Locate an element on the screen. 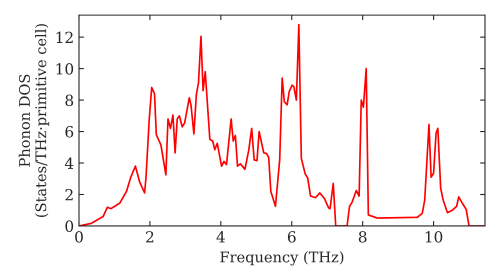  x-tick-label: 10 is located at coordinates (434, 237).